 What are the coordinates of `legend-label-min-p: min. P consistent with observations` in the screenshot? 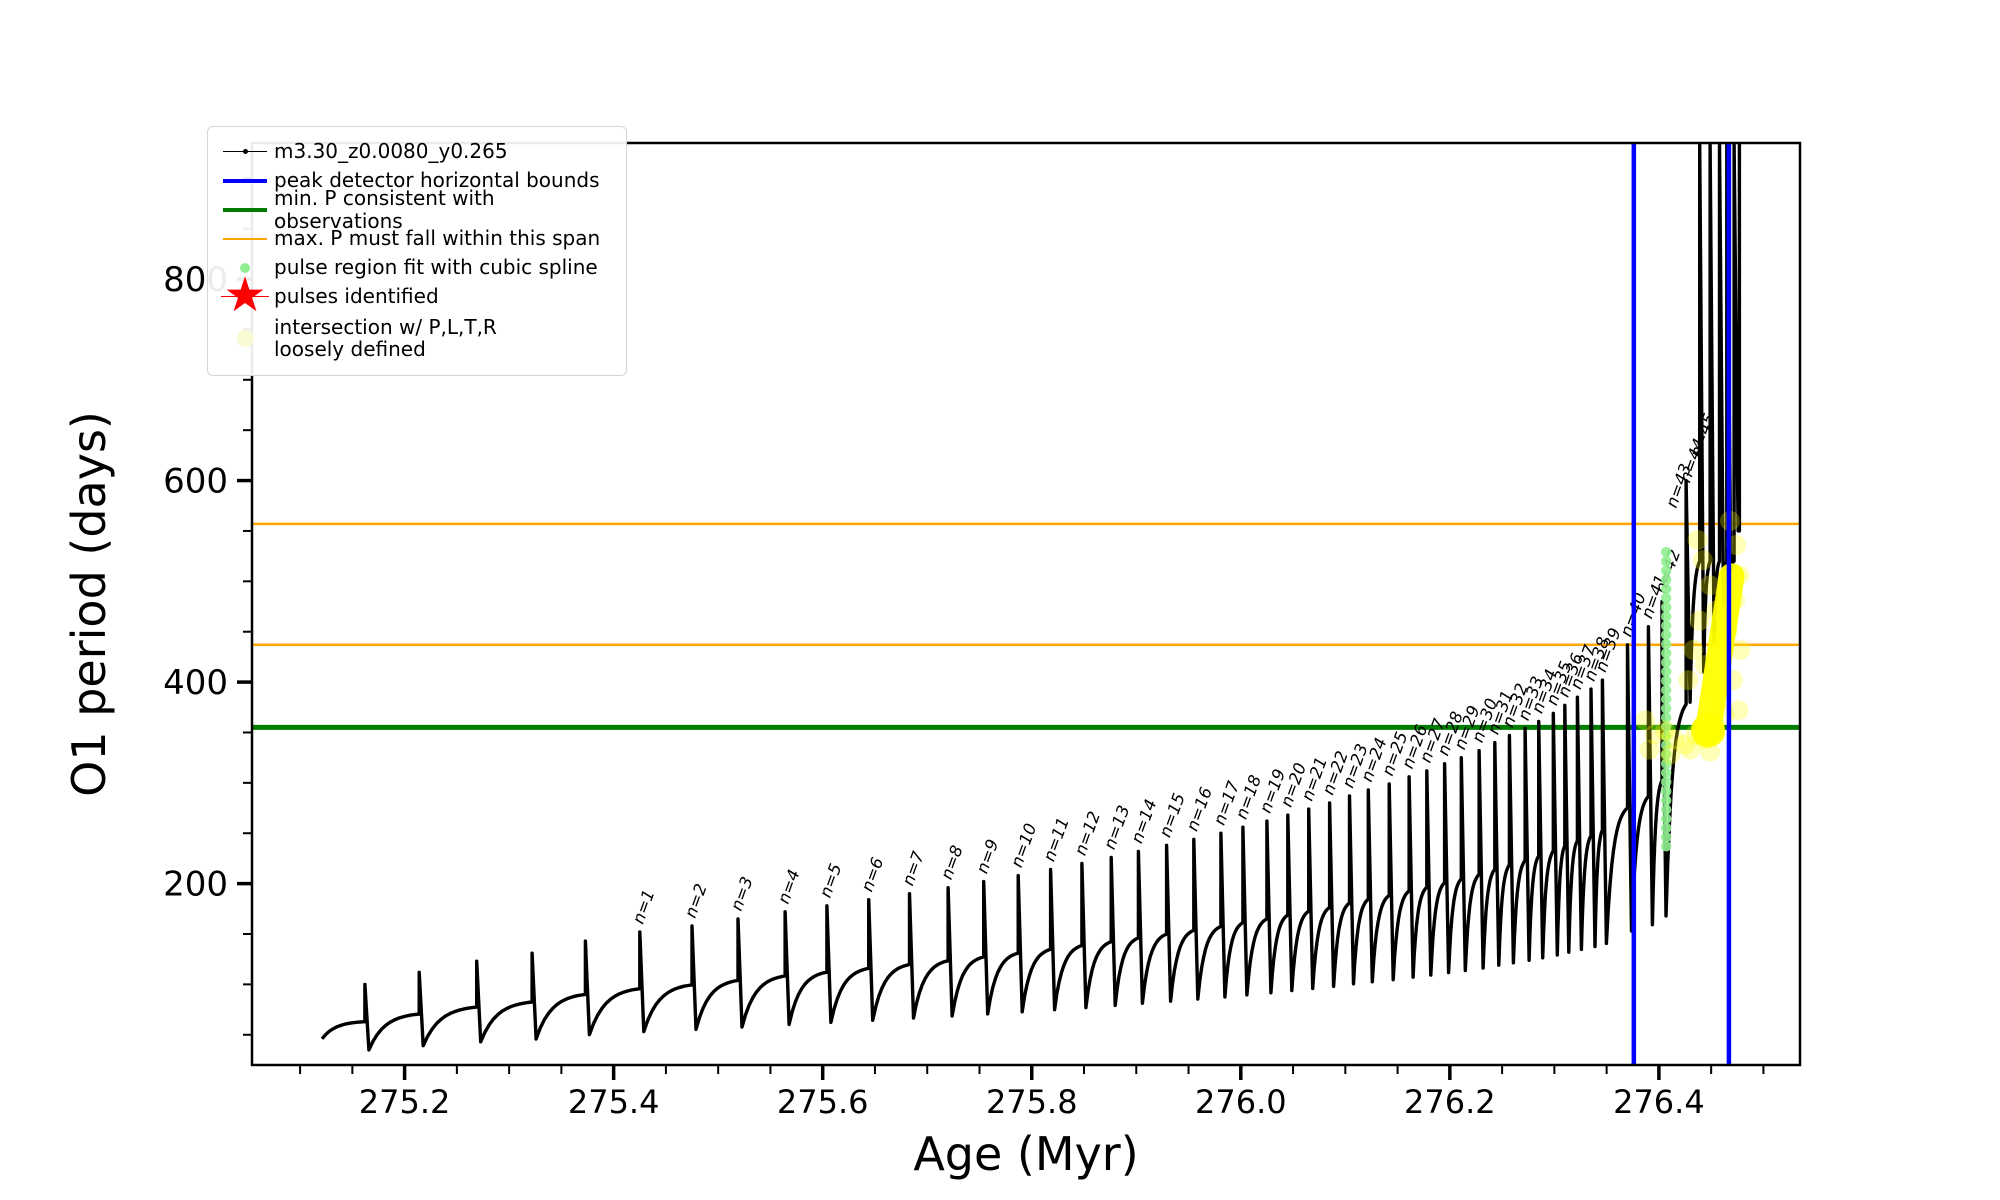 It's located at (384, 209).